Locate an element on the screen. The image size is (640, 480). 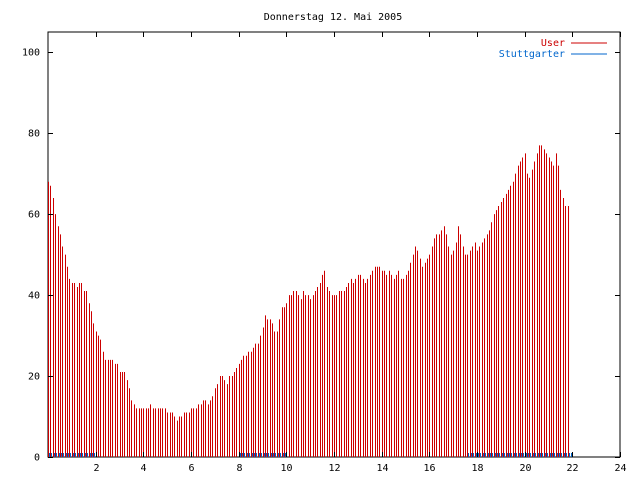
y-tick-label: 20 is located at coordinates (34, 377).